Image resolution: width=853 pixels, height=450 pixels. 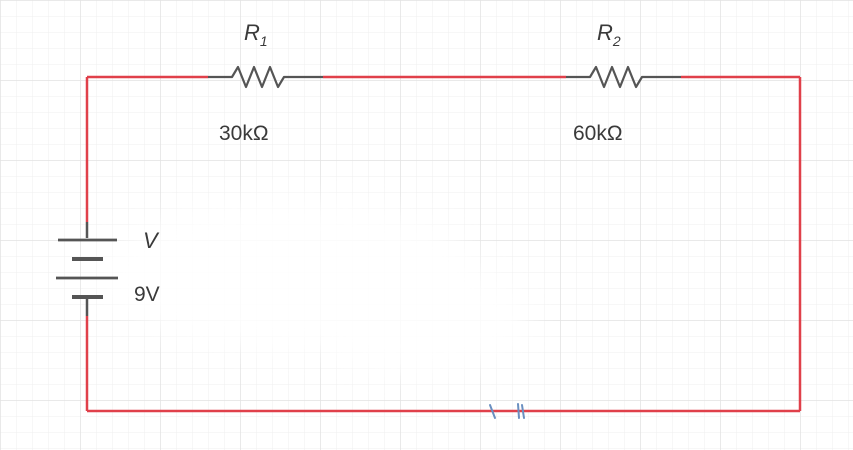 I want to click on resistor-r2: R2 60kΩ, so click(x=623, y=82).